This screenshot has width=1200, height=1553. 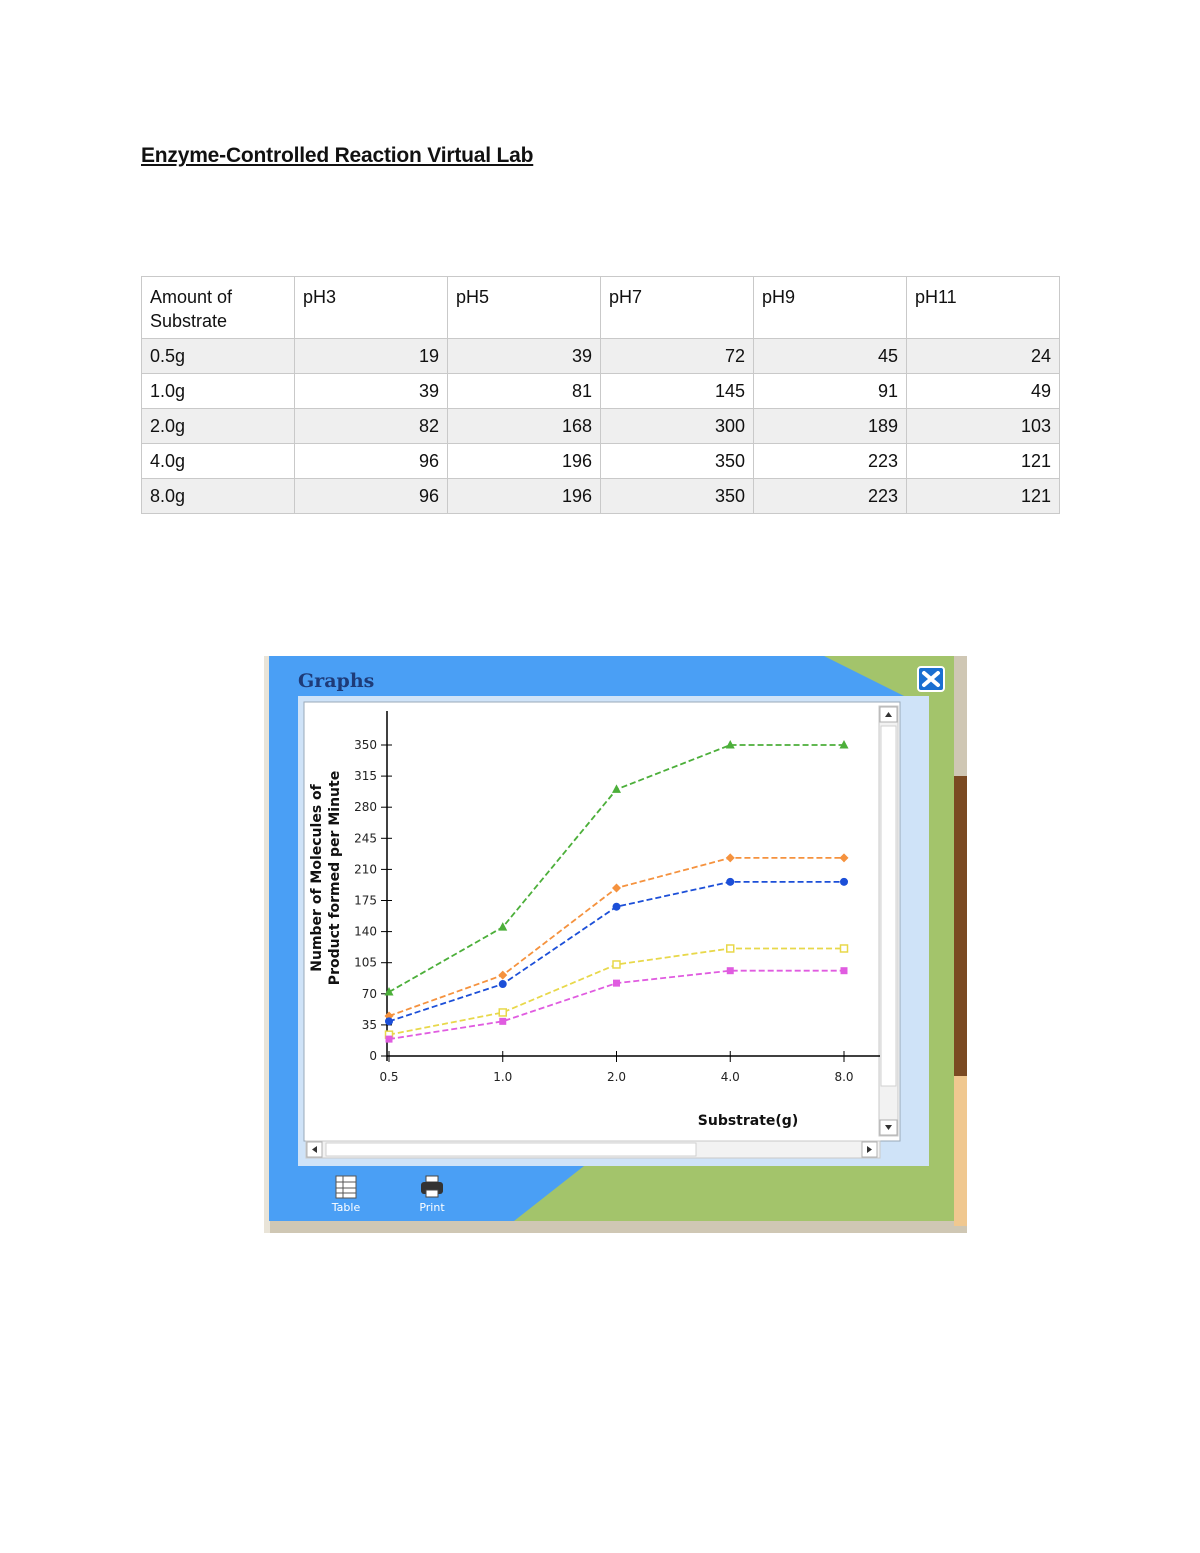 I want to click on header-cell: pH3, so click(x=371, y=307).